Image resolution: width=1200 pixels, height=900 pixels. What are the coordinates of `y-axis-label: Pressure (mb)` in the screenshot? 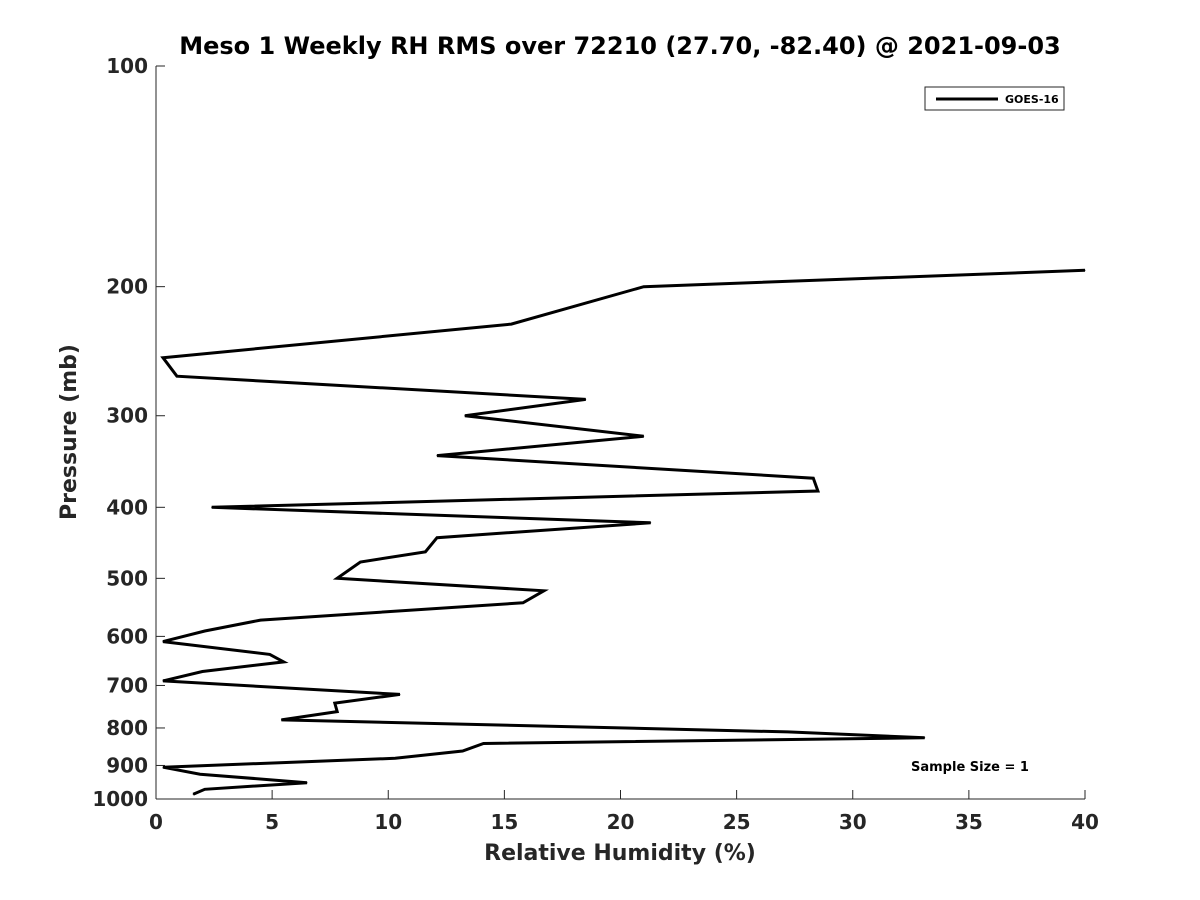 It's located at (69, 432).